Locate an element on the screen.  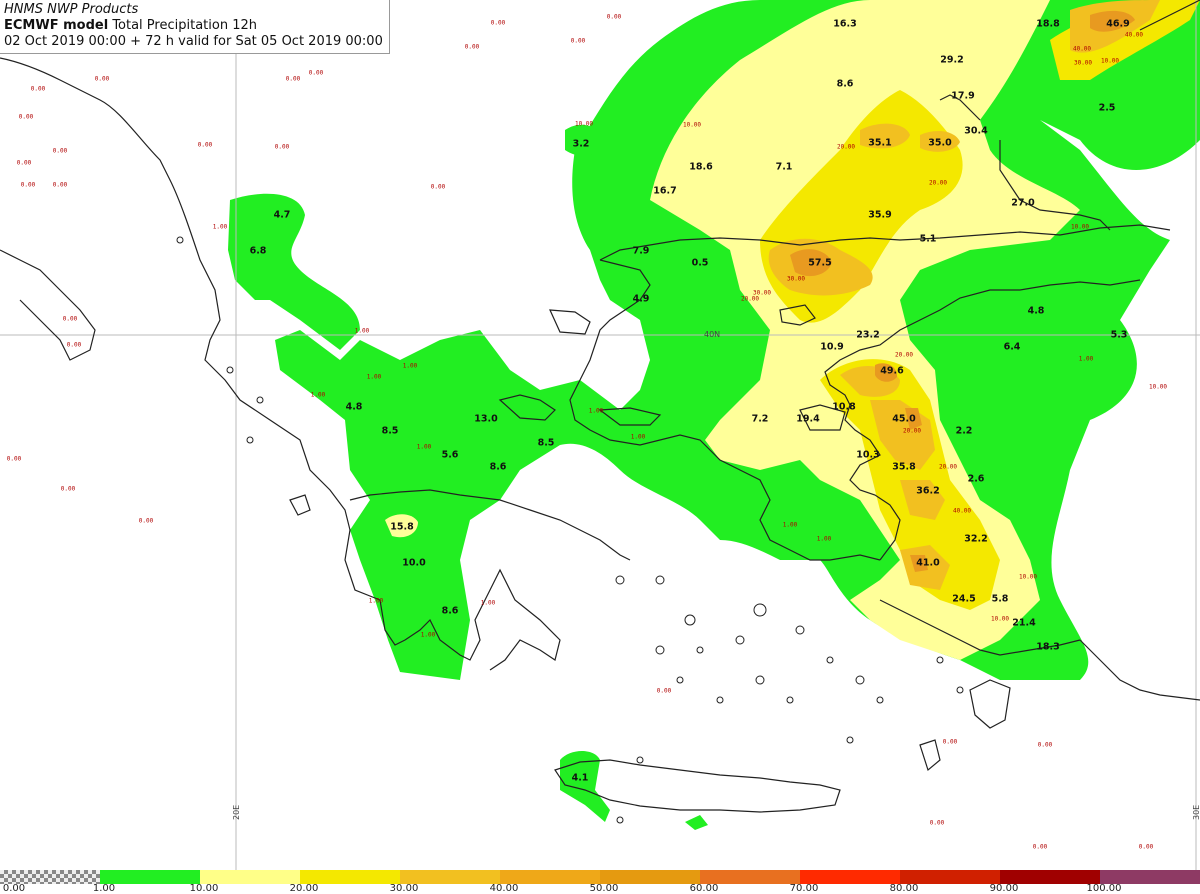
precip-value-label: 19.4 is located at coordinates (808, 419).